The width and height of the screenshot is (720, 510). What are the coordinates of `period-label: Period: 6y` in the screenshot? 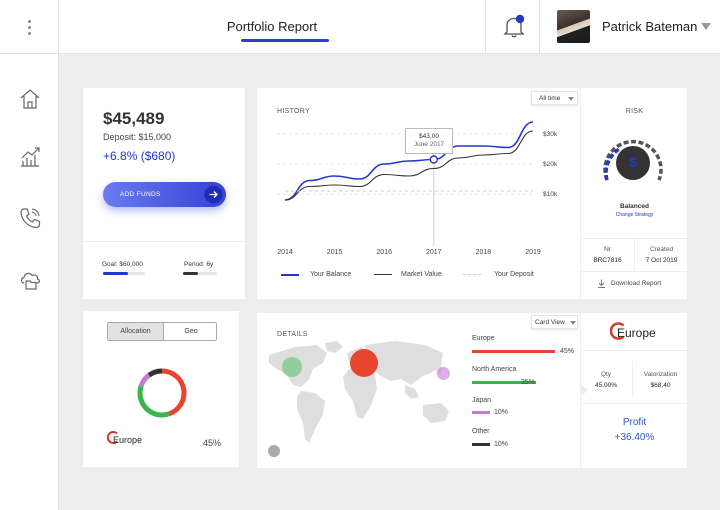 It's located at (199, 264).